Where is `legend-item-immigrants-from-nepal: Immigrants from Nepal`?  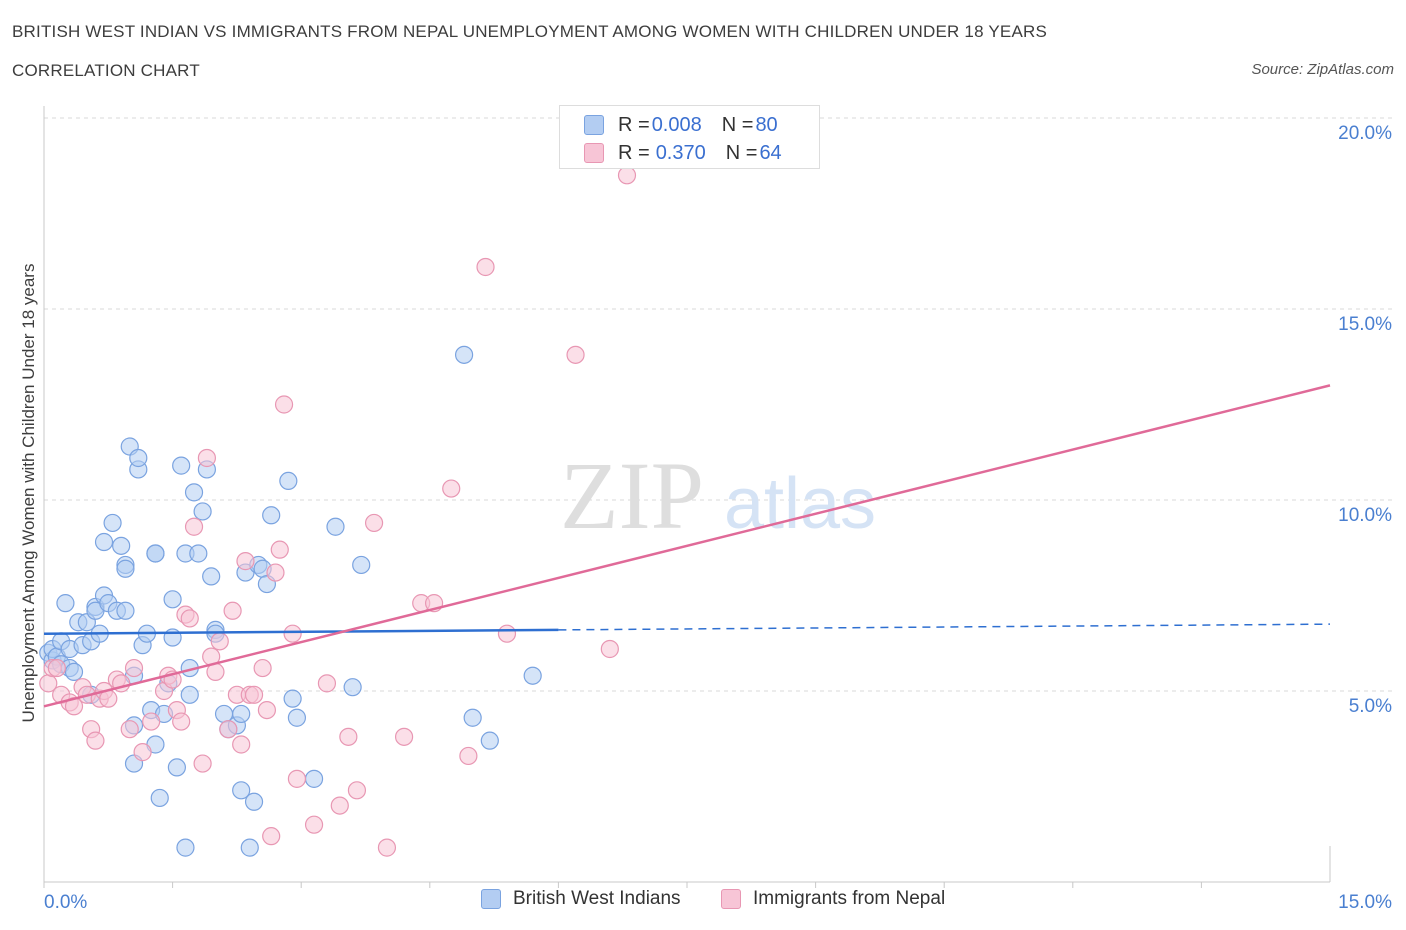
legend-item-immigrants-from-nepal: Immigrants from Nepal is located at coordinates (833, 899).